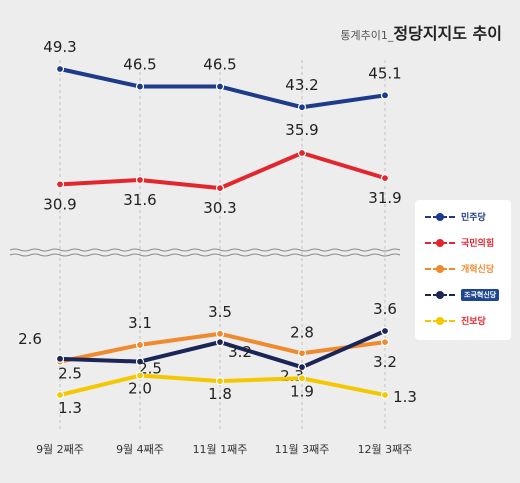  Describe the element at coordinates (301, 130) in the screenshot. I see `data-label: 35.9` at that location.